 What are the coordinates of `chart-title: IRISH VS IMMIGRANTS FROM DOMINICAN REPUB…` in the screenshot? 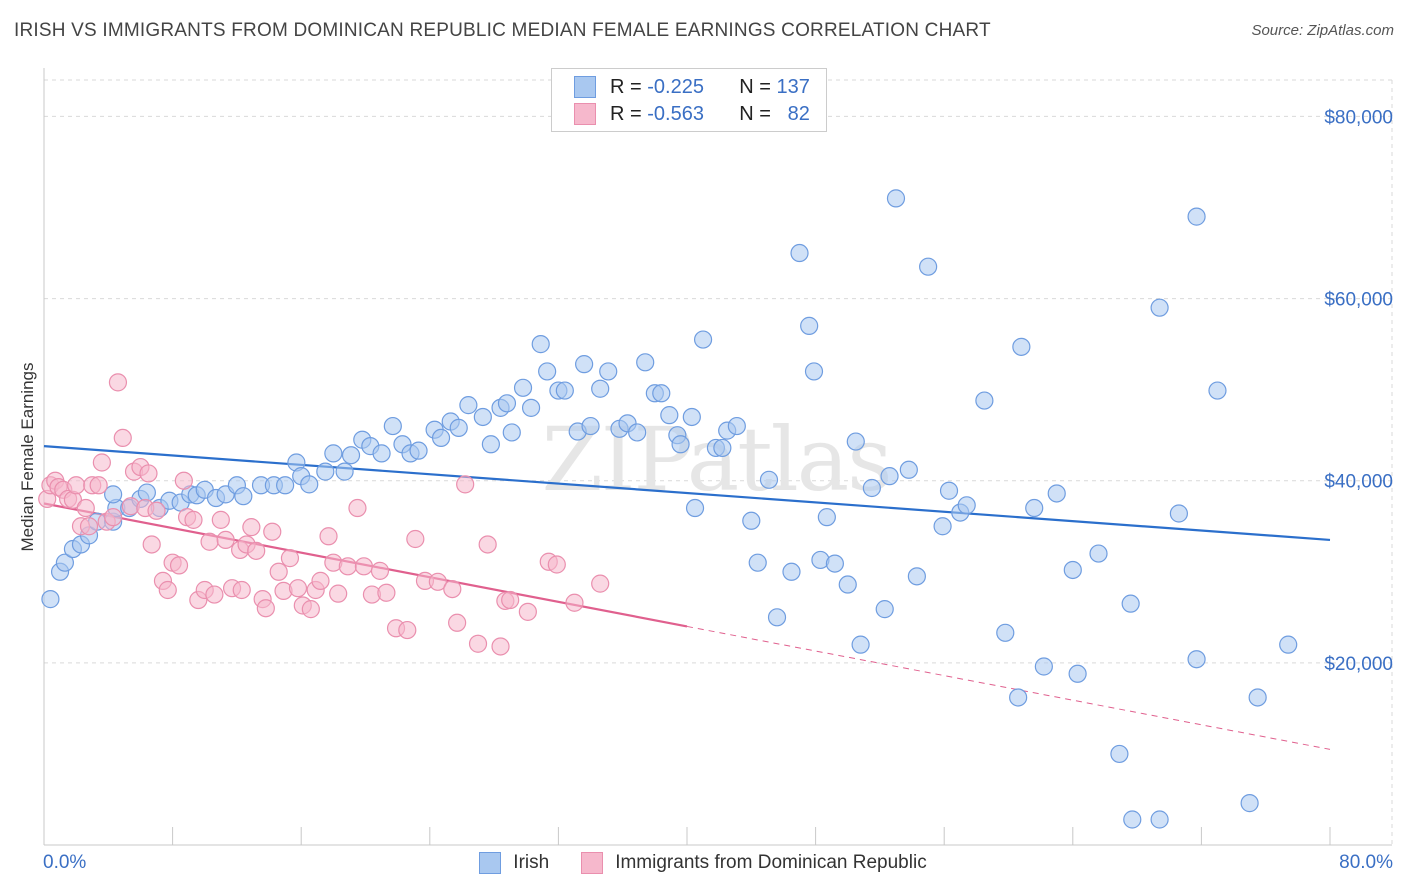 It's located at (502, 30).